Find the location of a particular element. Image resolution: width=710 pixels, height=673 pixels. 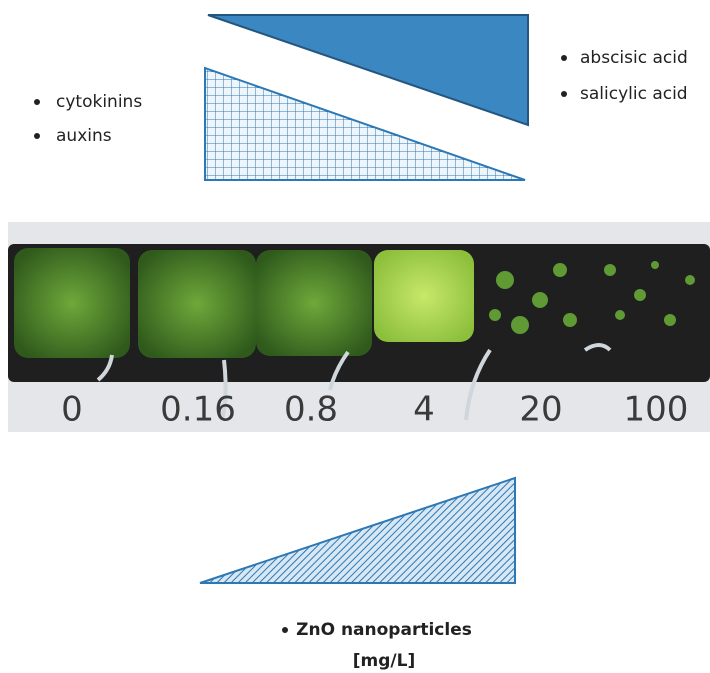

list-item: abscisic acid is located at coordinates (634, 58).